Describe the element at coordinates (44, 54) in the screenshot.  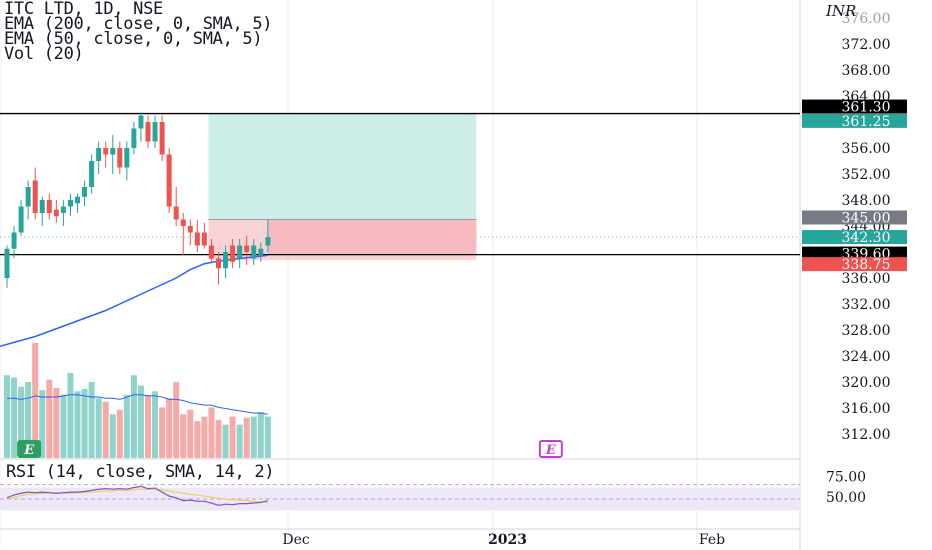
I see `volume-legend: Vol (20)` at that location.